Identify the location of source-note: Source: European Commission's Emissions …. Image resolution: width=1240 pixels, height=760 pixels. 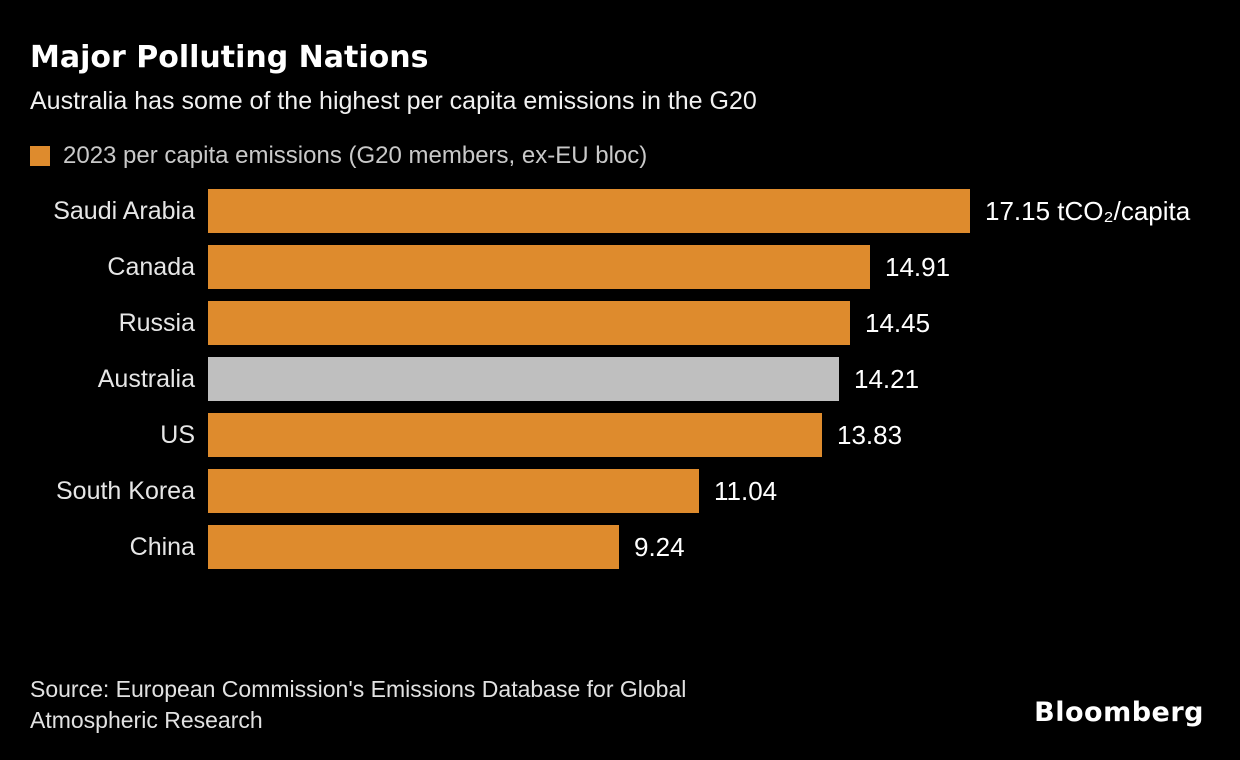
(358, 705).